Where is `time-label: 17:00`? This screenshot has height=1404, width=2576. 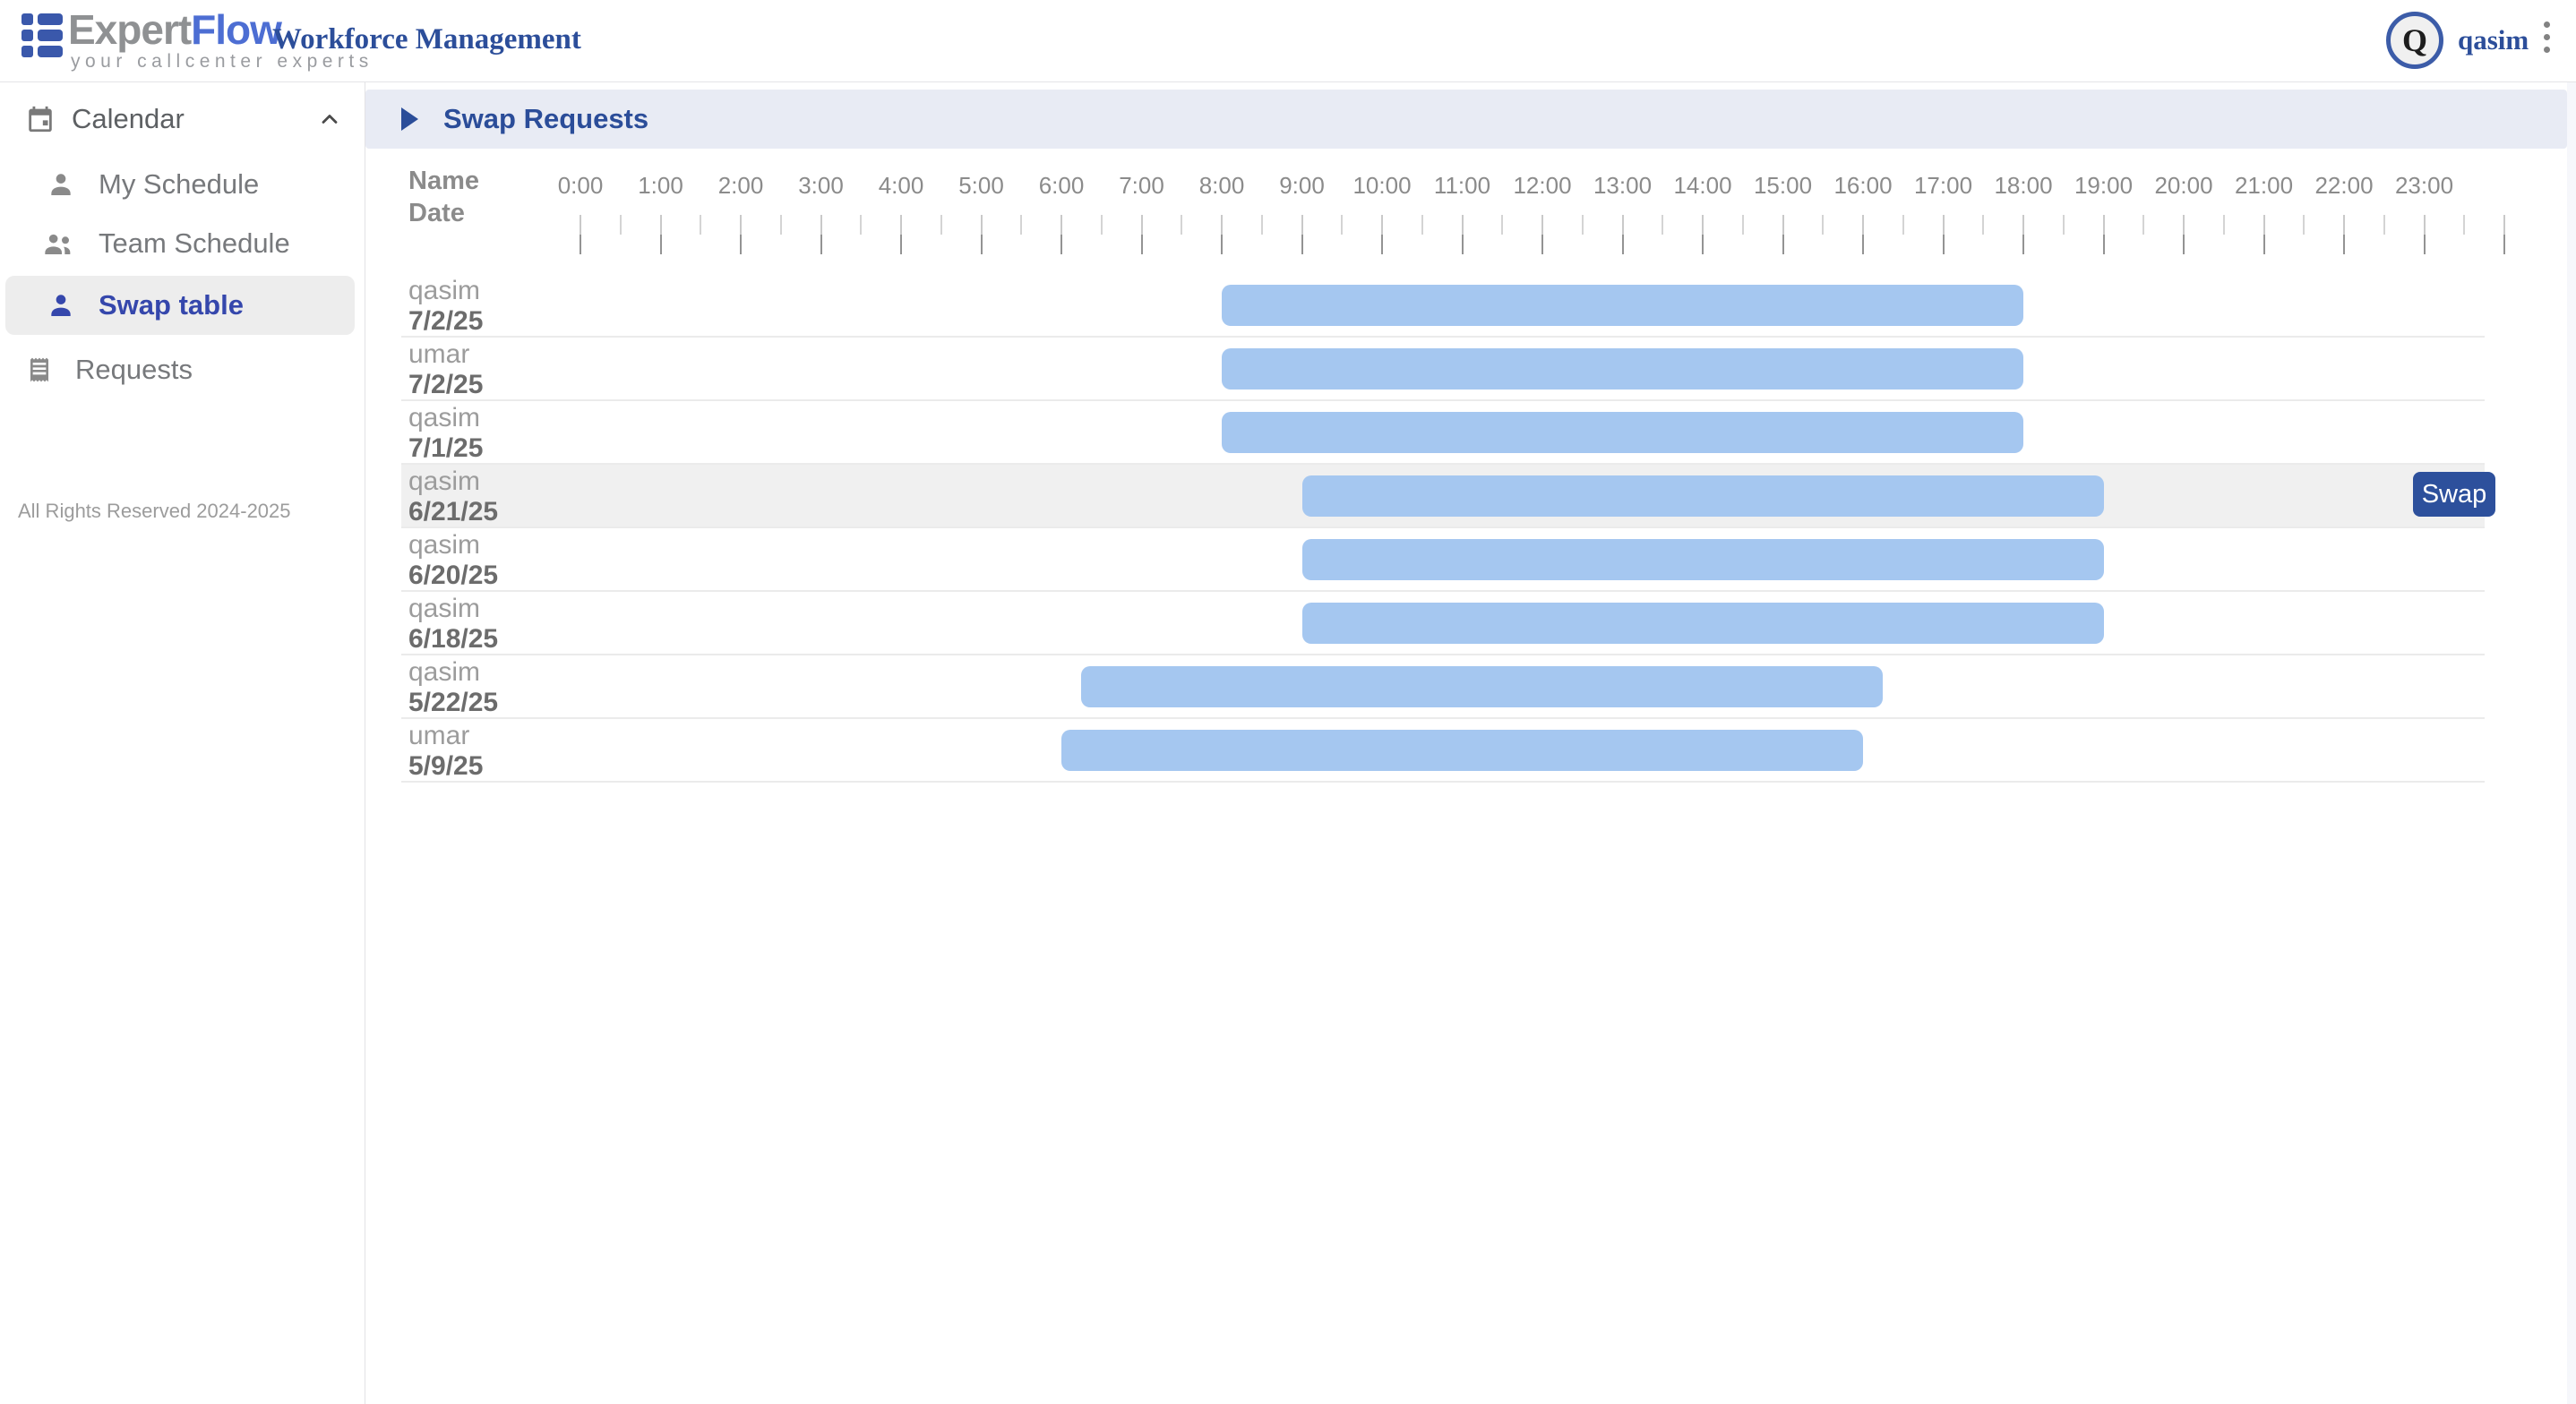
time-label: 17:00 is located at coordinates (1943, 185).